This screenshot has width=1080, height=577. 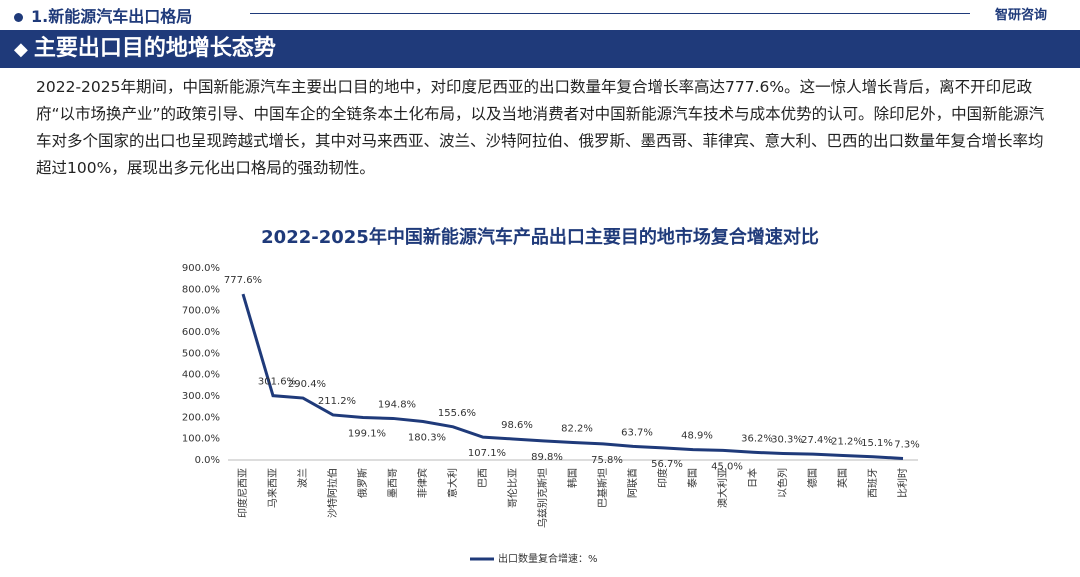 I want to click on x-tick-label: 比利时, so click(x=903, y=483).